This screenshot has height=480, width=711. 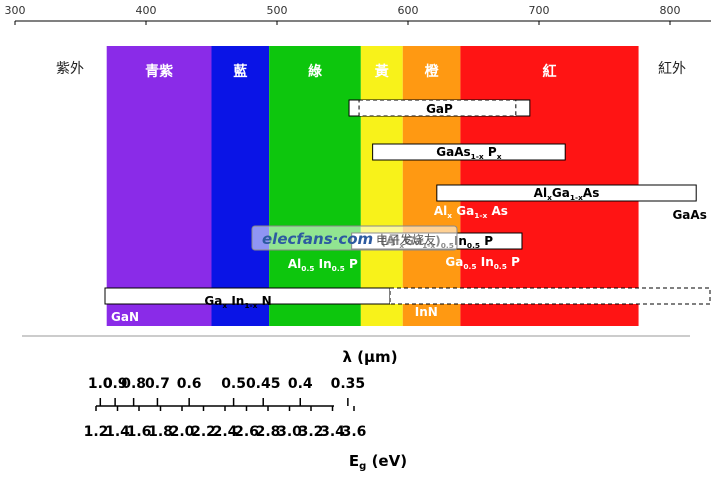 What do you see at coordinates (159, 71) in the screenshot?
I see `color-band-label: 青紫` at bounding box center [159, 71].